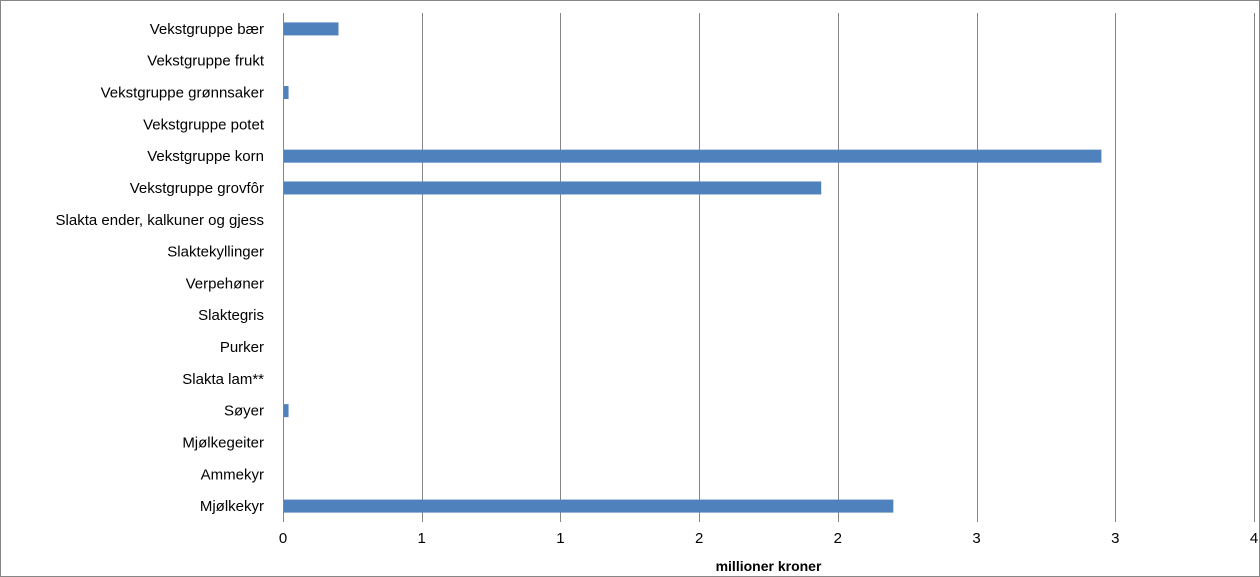 The height and width of the screenshot is (577, 1260). I want to click on category-label: Purker, so click(242, 347).